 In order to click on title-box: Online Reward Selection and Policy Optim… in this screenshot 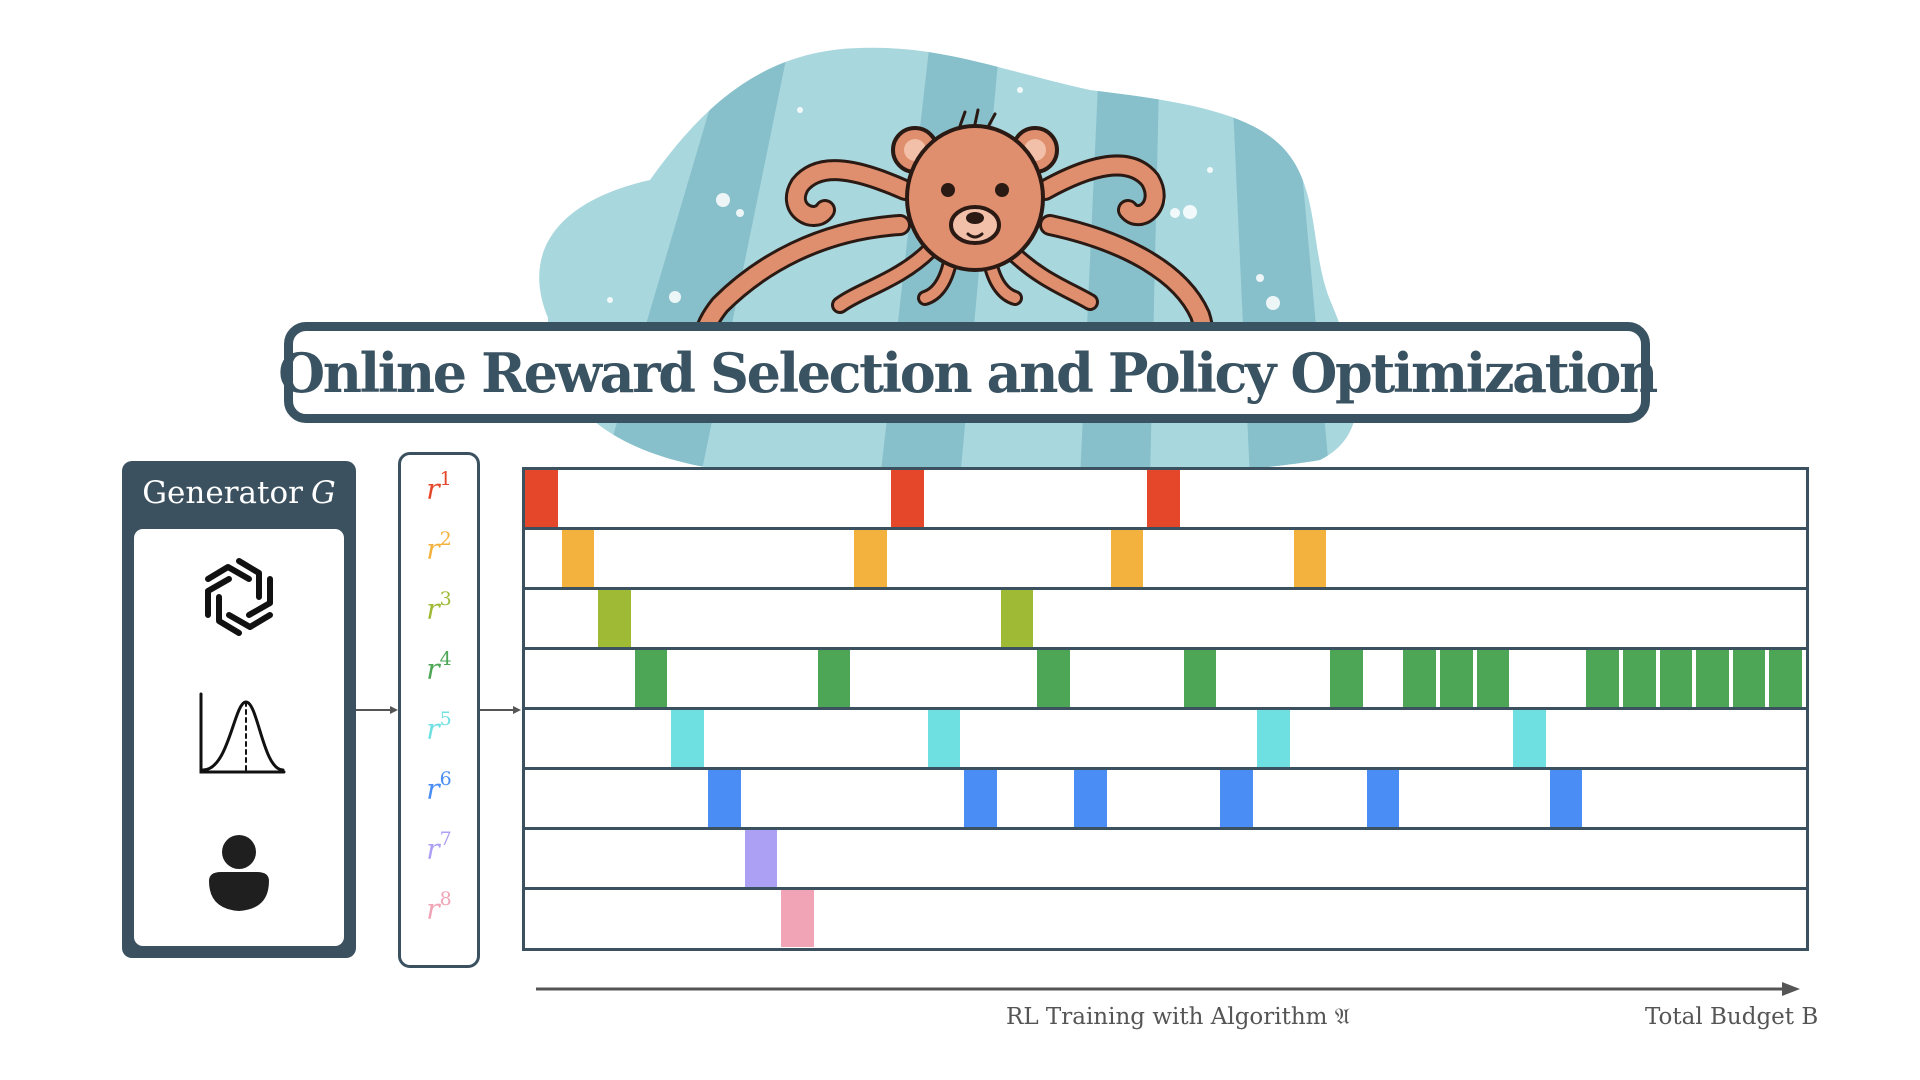, I will do `click(968, 372)`.